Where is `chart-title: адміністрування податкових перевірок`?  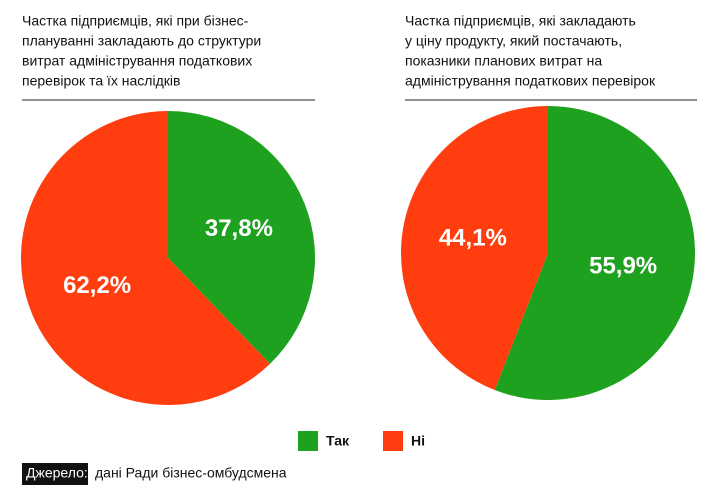 chart-title: адміністрування податкових перевірок is located at coordinates (530, 81).